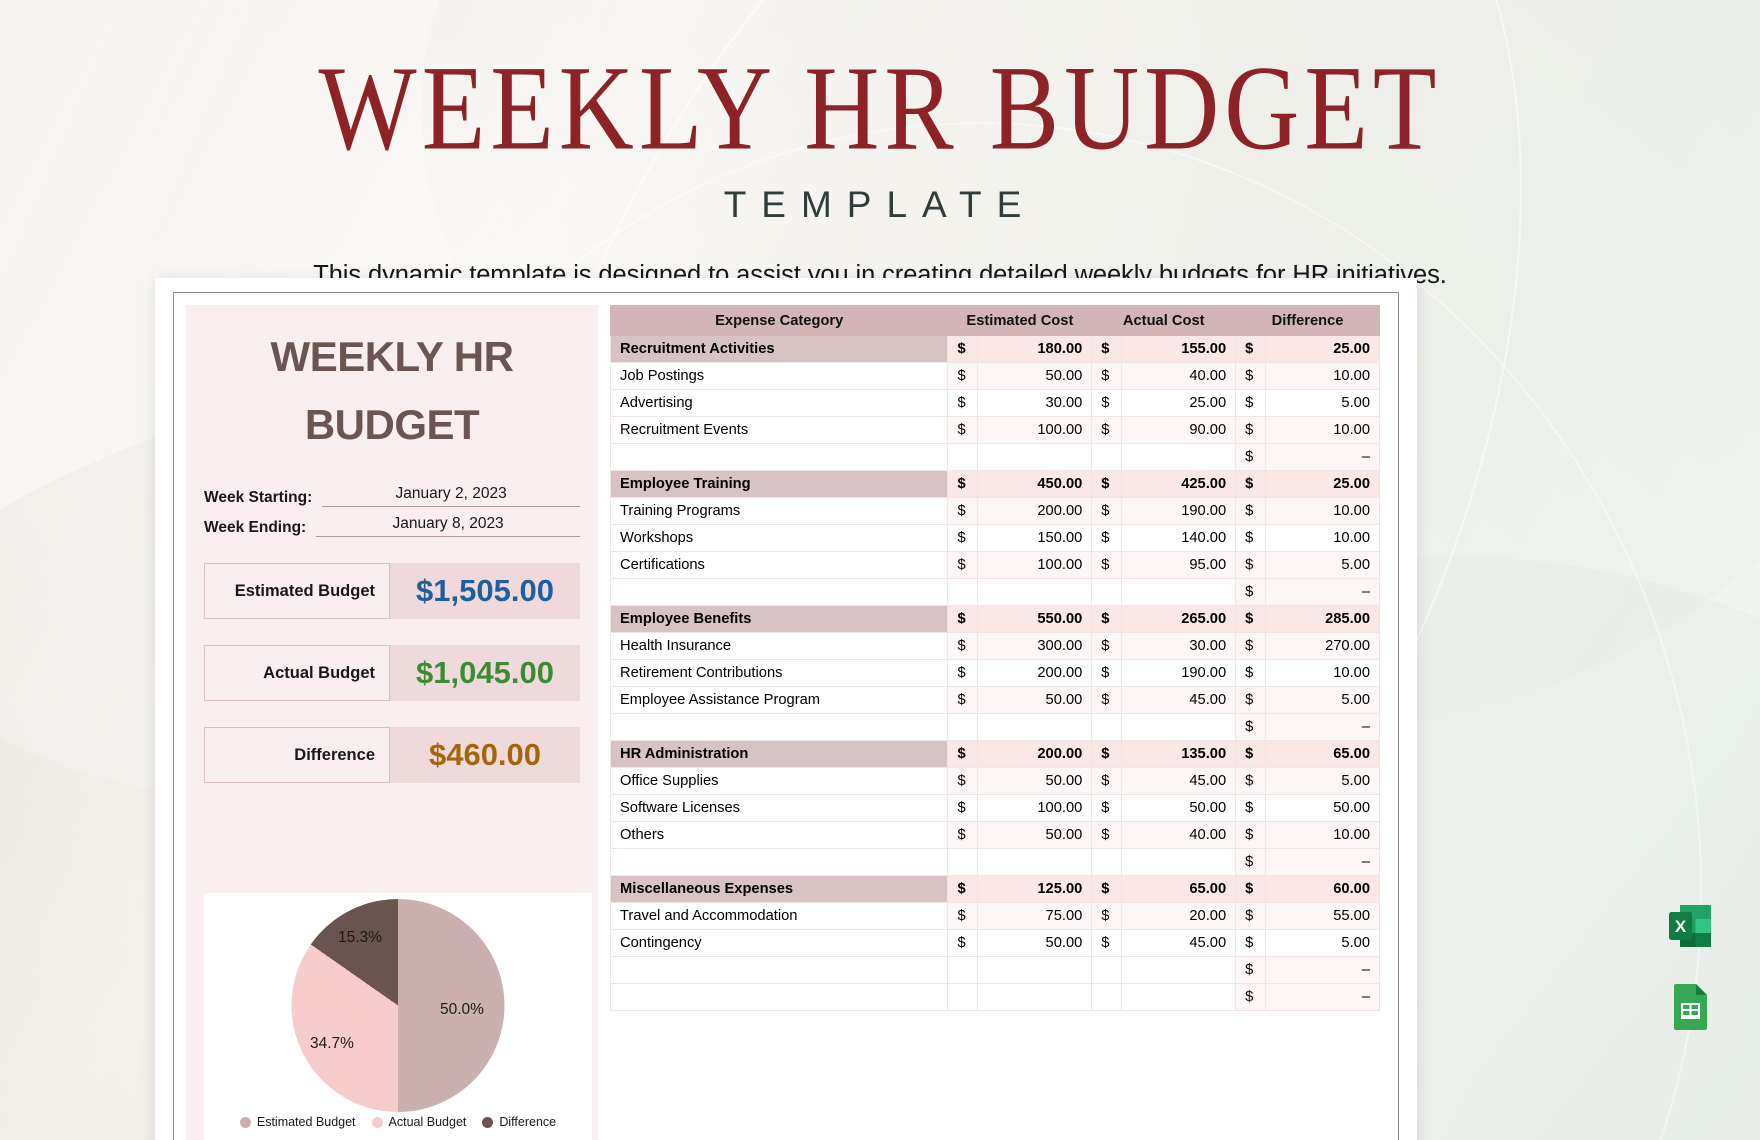 This screenshot has width=1760, height=1140. Describe the element at coordinates (392, 591) in the screenshot. I see `estimated-budget-kpi: Estimated Budget $1,505.00` at that location.